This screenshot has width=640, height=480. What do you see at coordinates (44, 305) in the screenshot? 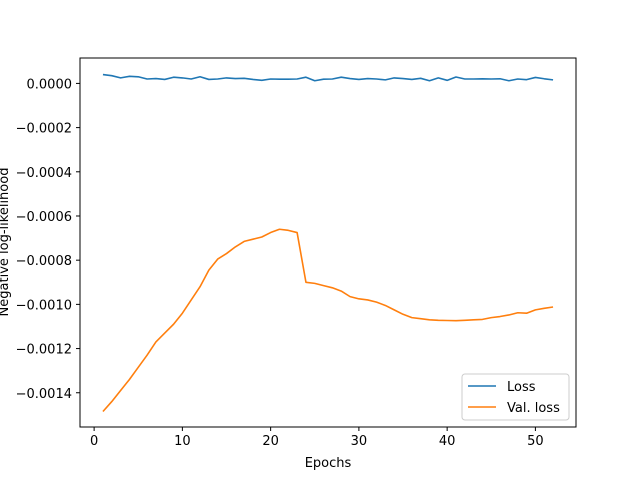
I see `y-tick-label: −0.0010` at bounding box center [44, 305].